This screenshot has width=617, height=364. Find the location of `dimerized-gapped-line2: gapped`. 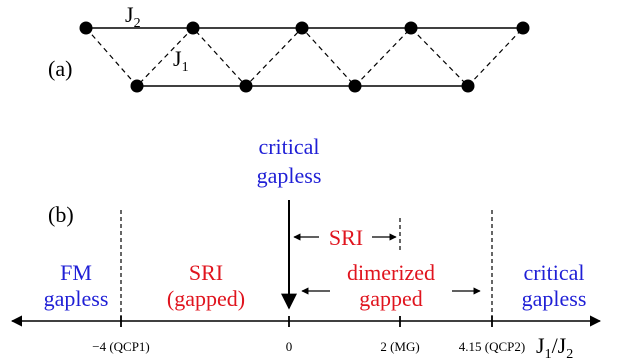

dimerized-gapped-line2: gapped is located at coordinates (391, 298).